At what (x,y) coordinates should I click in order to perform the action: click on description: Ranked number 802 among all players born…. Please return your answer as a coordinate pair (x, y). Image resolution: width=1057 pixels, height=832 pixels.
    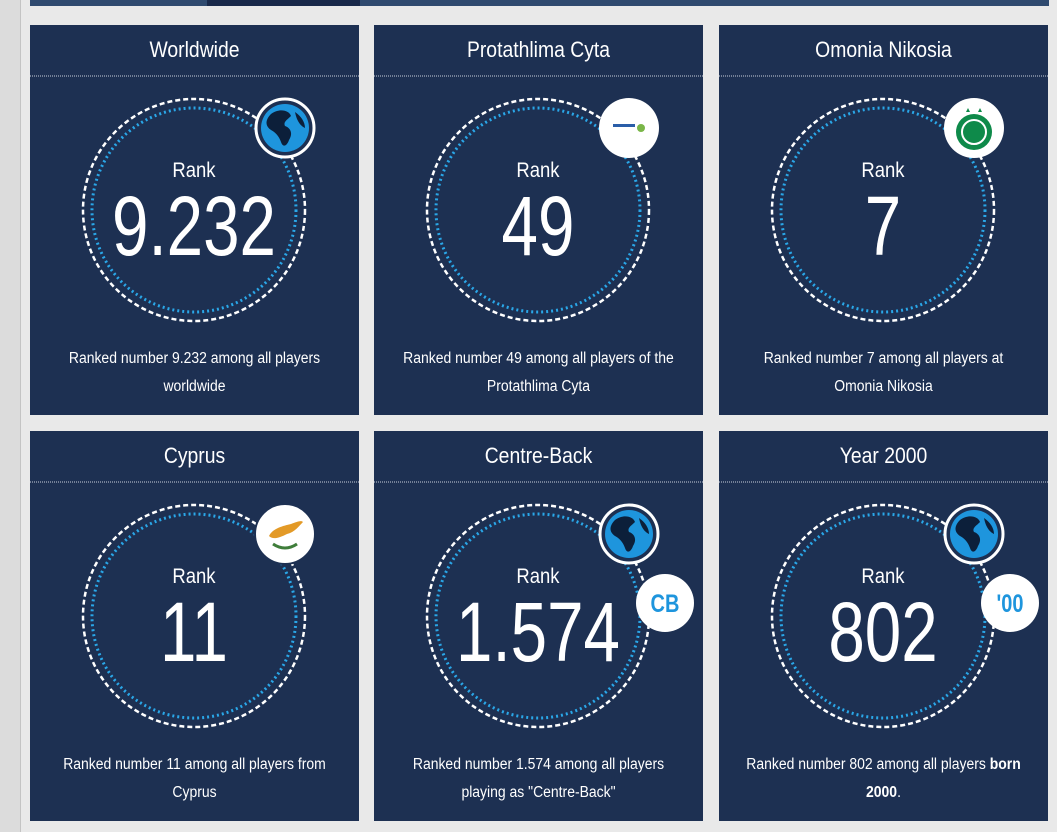
    Looking at the image, I should click on (883, 779).